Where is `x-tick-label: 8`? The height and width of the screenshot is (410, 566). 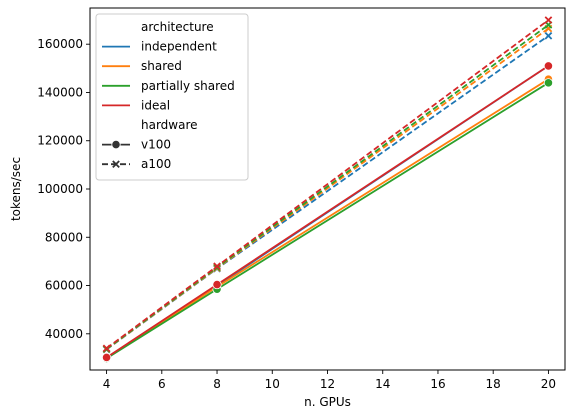
x-tick-label: 8 is located at coordinates (217, 384).